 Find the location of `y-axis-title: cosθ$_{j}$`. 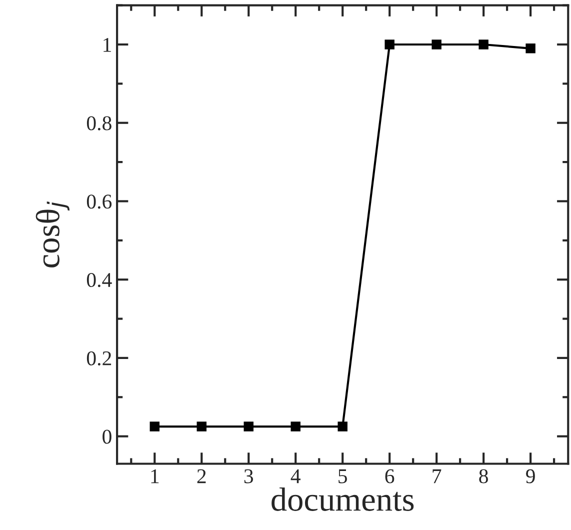

y-axis-title: cosθ$_{j}$ is located at coordinates (53, 235).